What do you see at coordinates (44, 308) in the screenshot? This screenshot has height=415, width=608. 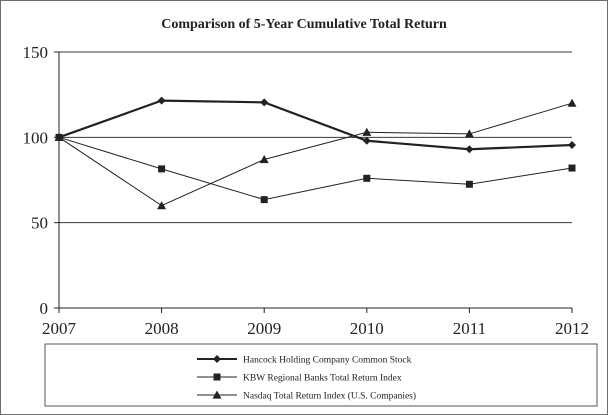 I see `y-tick-label-0: 0` at bounding box center [44, 308].